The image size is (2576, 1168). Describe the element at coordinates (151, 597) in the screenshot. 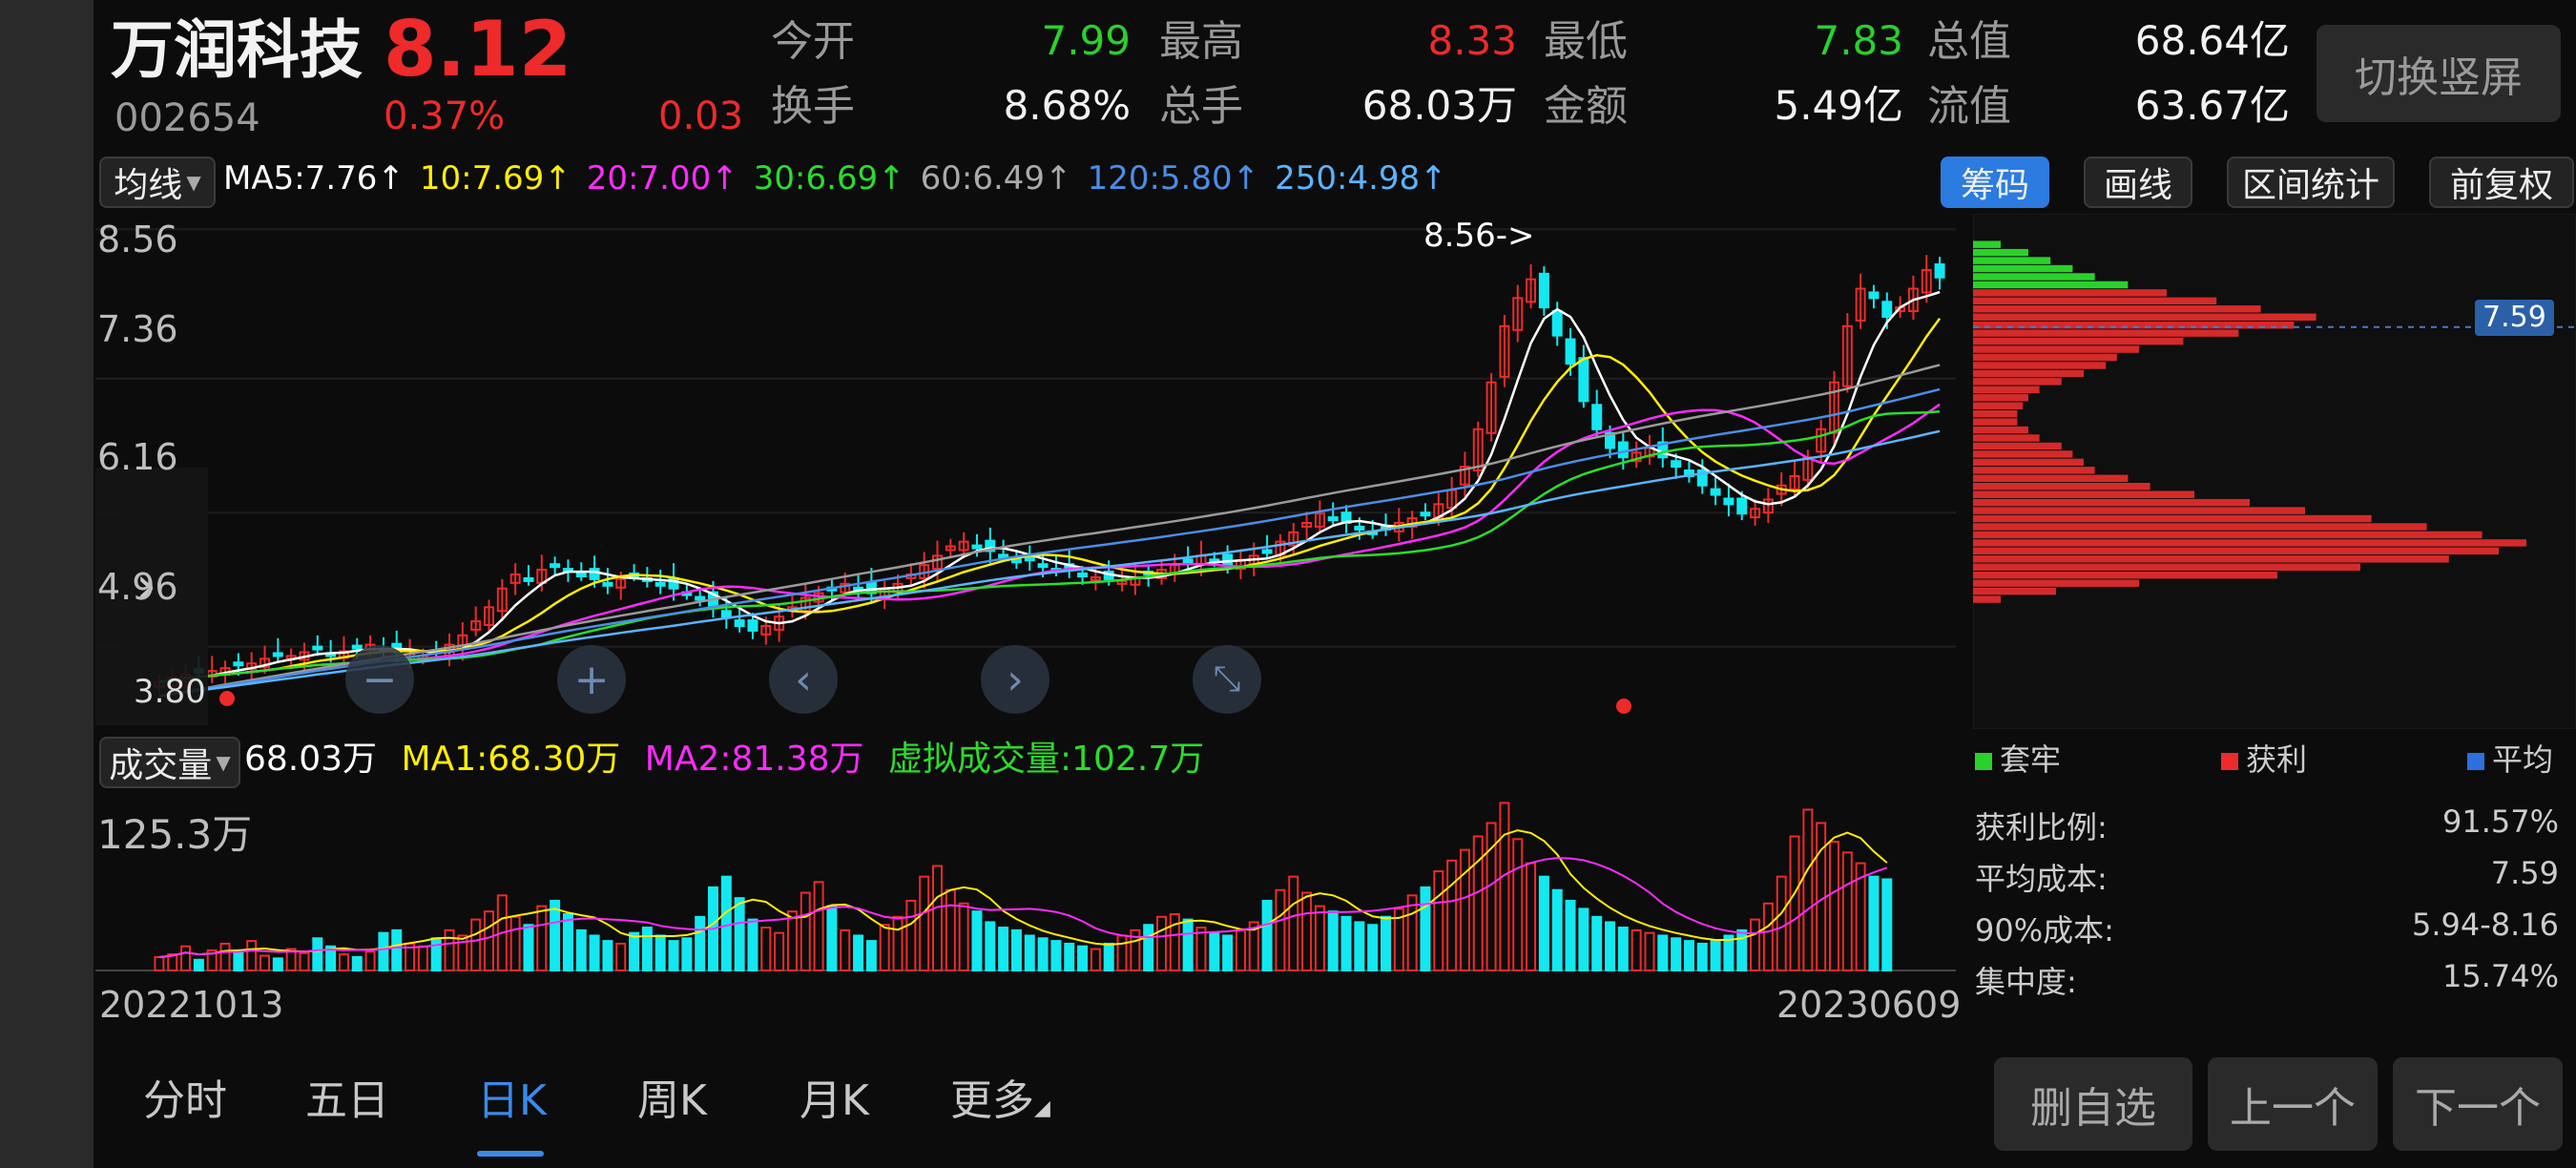

I see `side-panel-handle: ›` at that location.